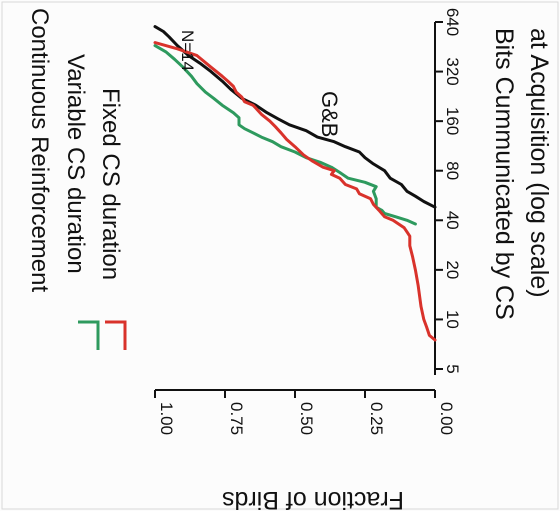  What do you see at coordinates (116, 335) in the screenshot?
I see `legend-swatch-fixed` at bounding box center [116, 335].